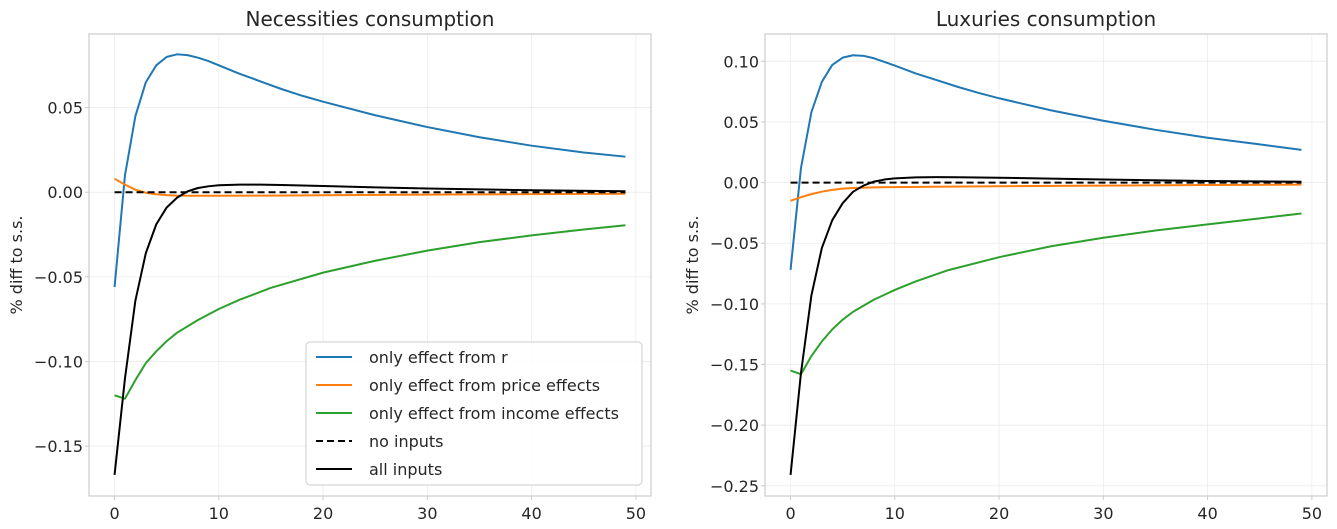 The image size is (1337, 529). Describe the element at coordinates (16, 265) in the screenshot. I see `necessities-y-axis-label: % diff to s.s.` at that location.